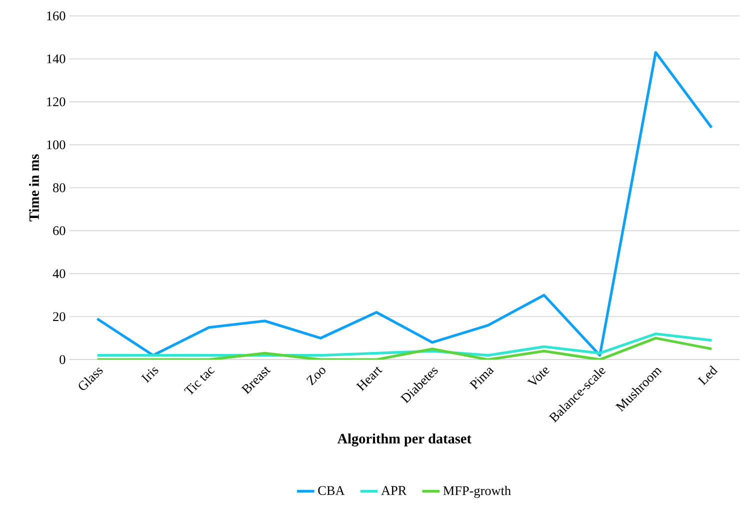 Image resolution: width=751 pixels, height=507 pixels. What do you see at coordinates (394, 490) in the screenshot?
I see `legend-label: APR` at bounding box center [394, 490].